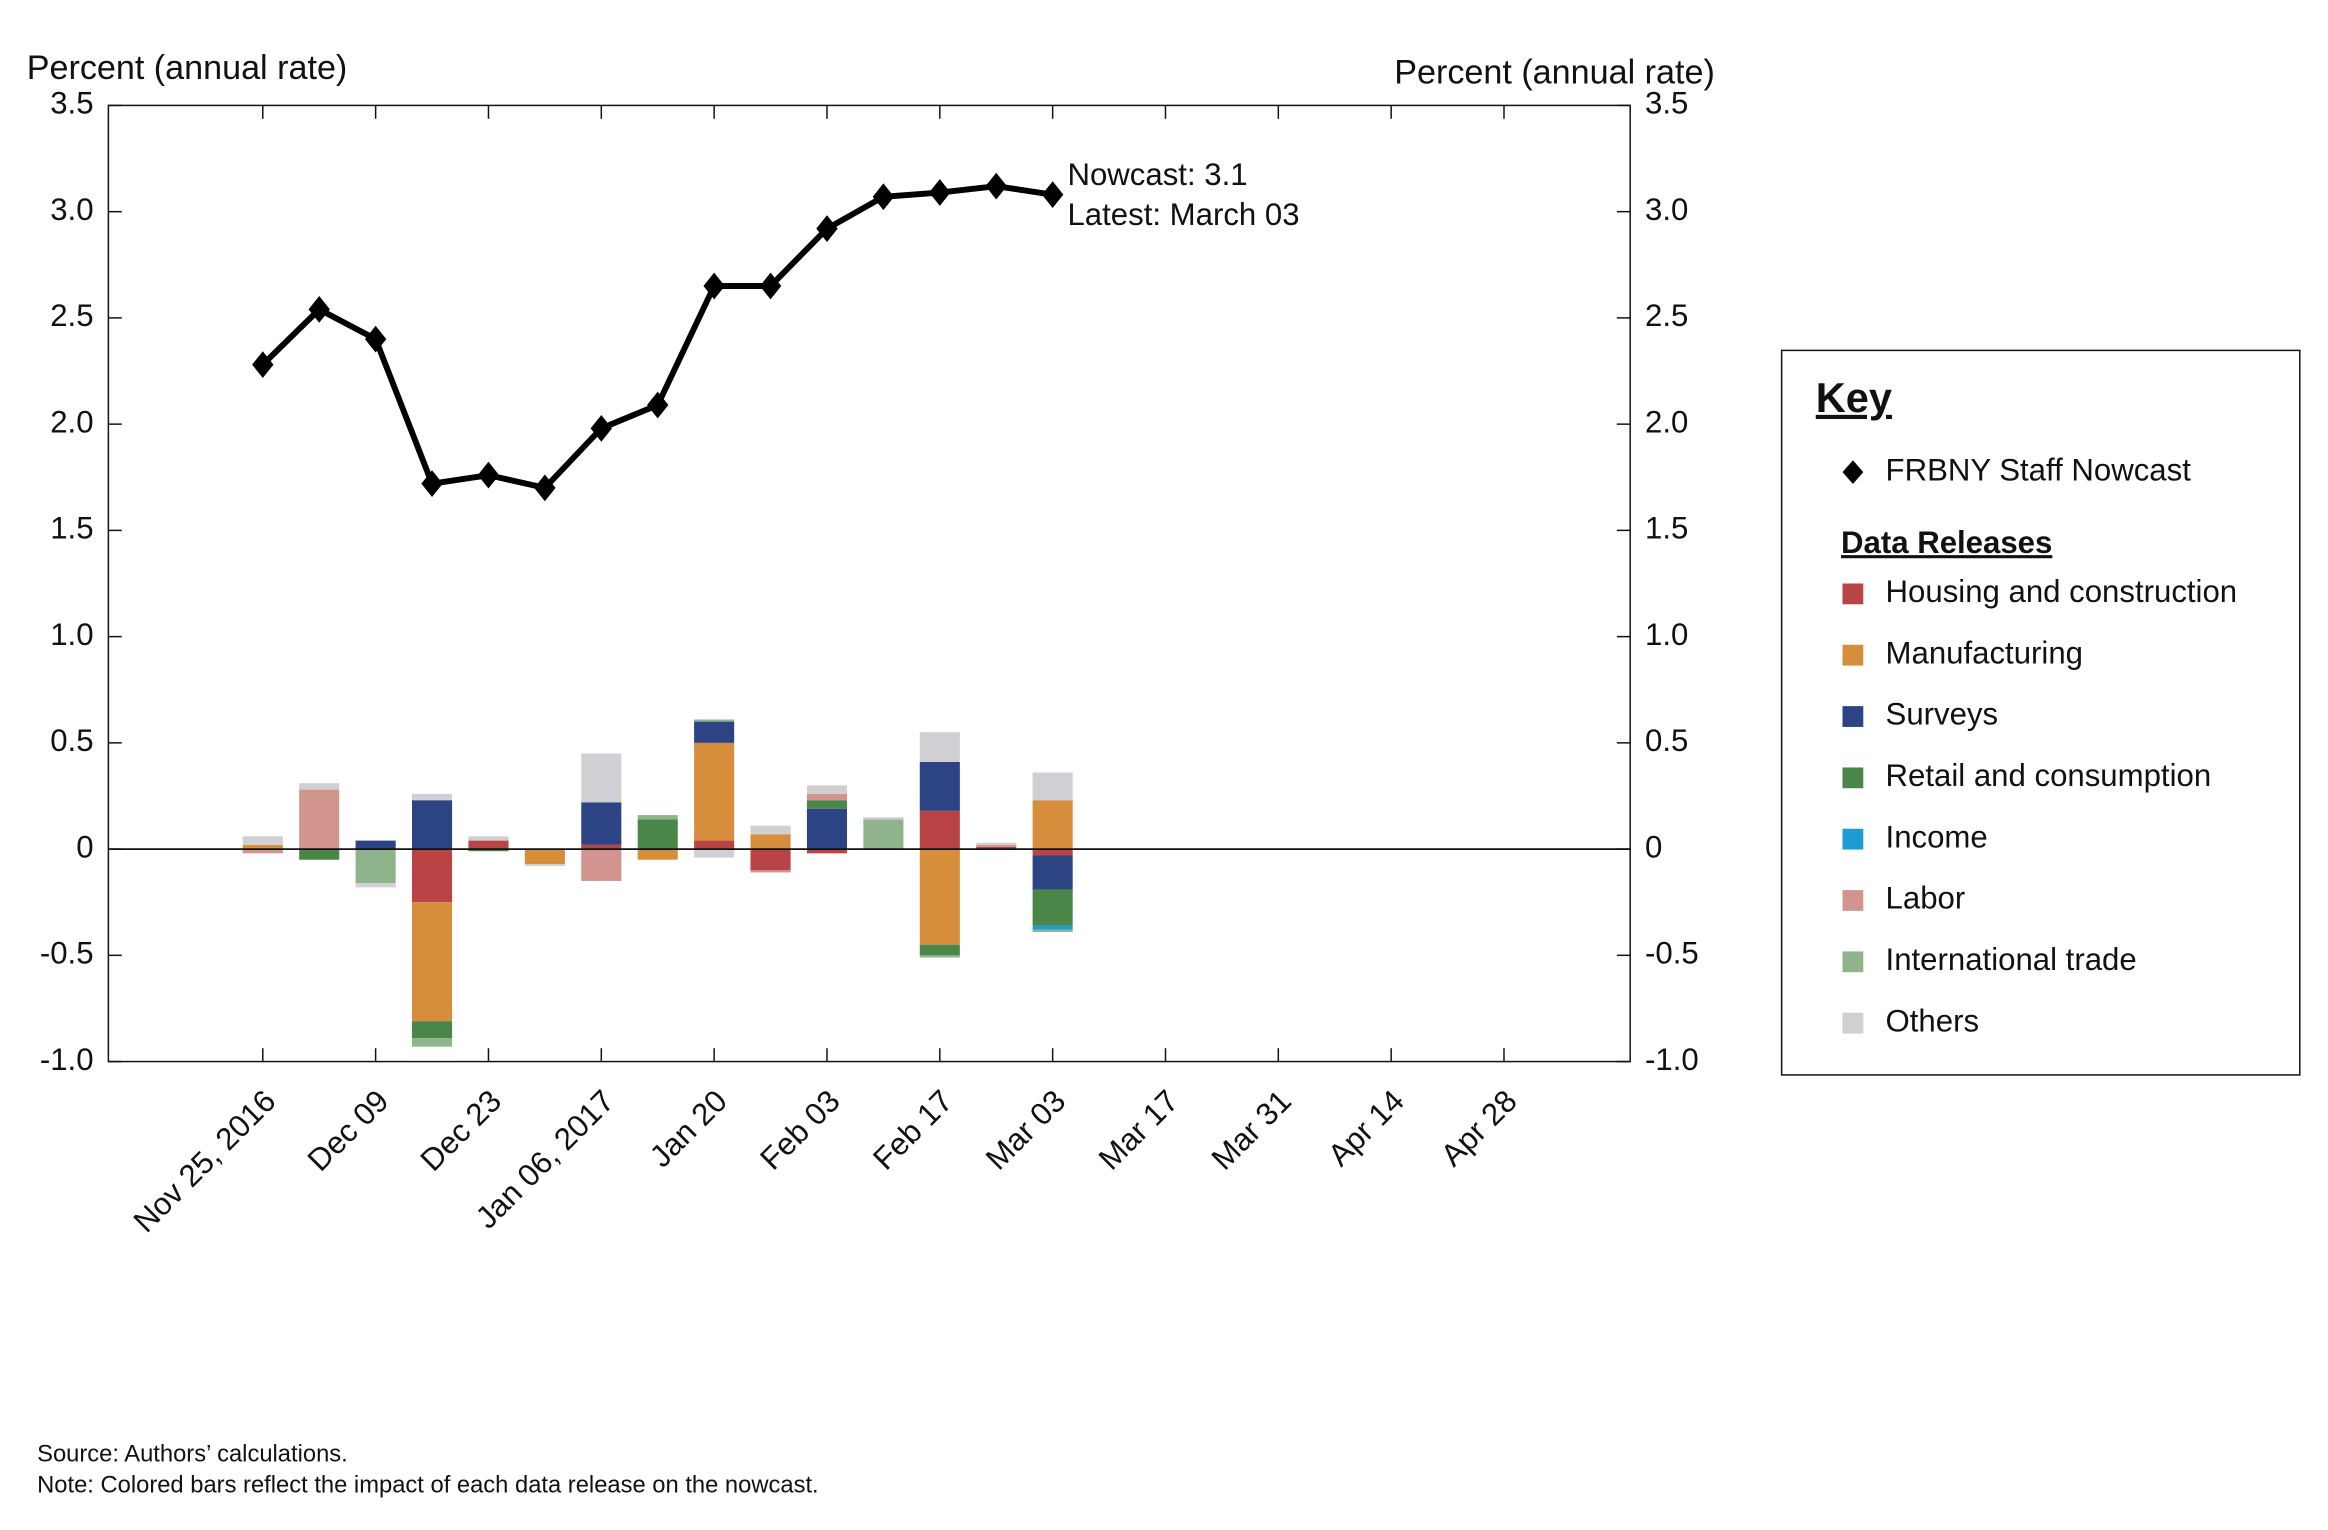  What do you see at coordinates (1666, 528) in the screenshot?
I see `y2-tick-label: 1.5` at bounding box center [1666, 528].